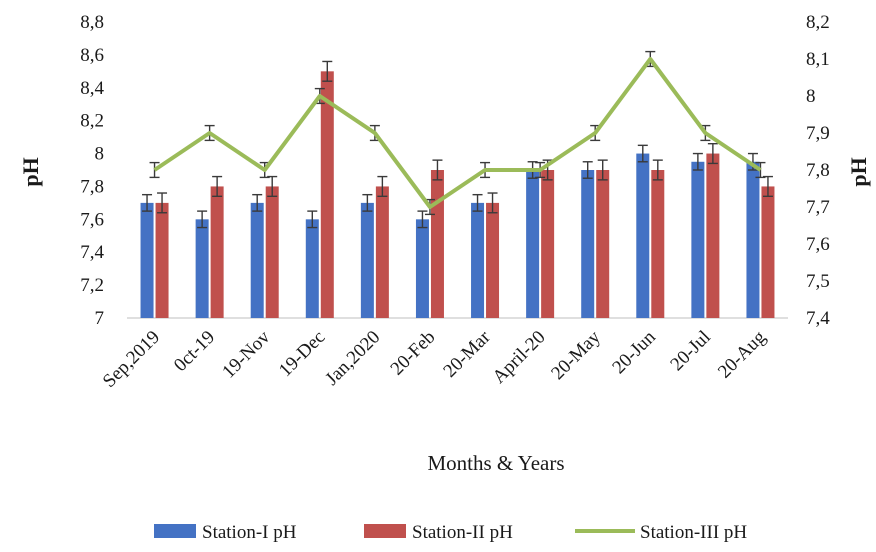  I want to click on y-tick-left: 8,2, so click(92, 121).